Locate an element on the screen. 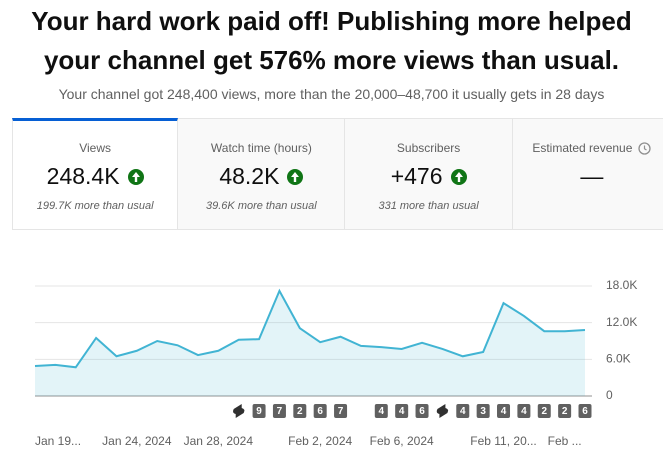 The image size is (663, 459). upload-count: 9 is located at coordinates (259, 411).